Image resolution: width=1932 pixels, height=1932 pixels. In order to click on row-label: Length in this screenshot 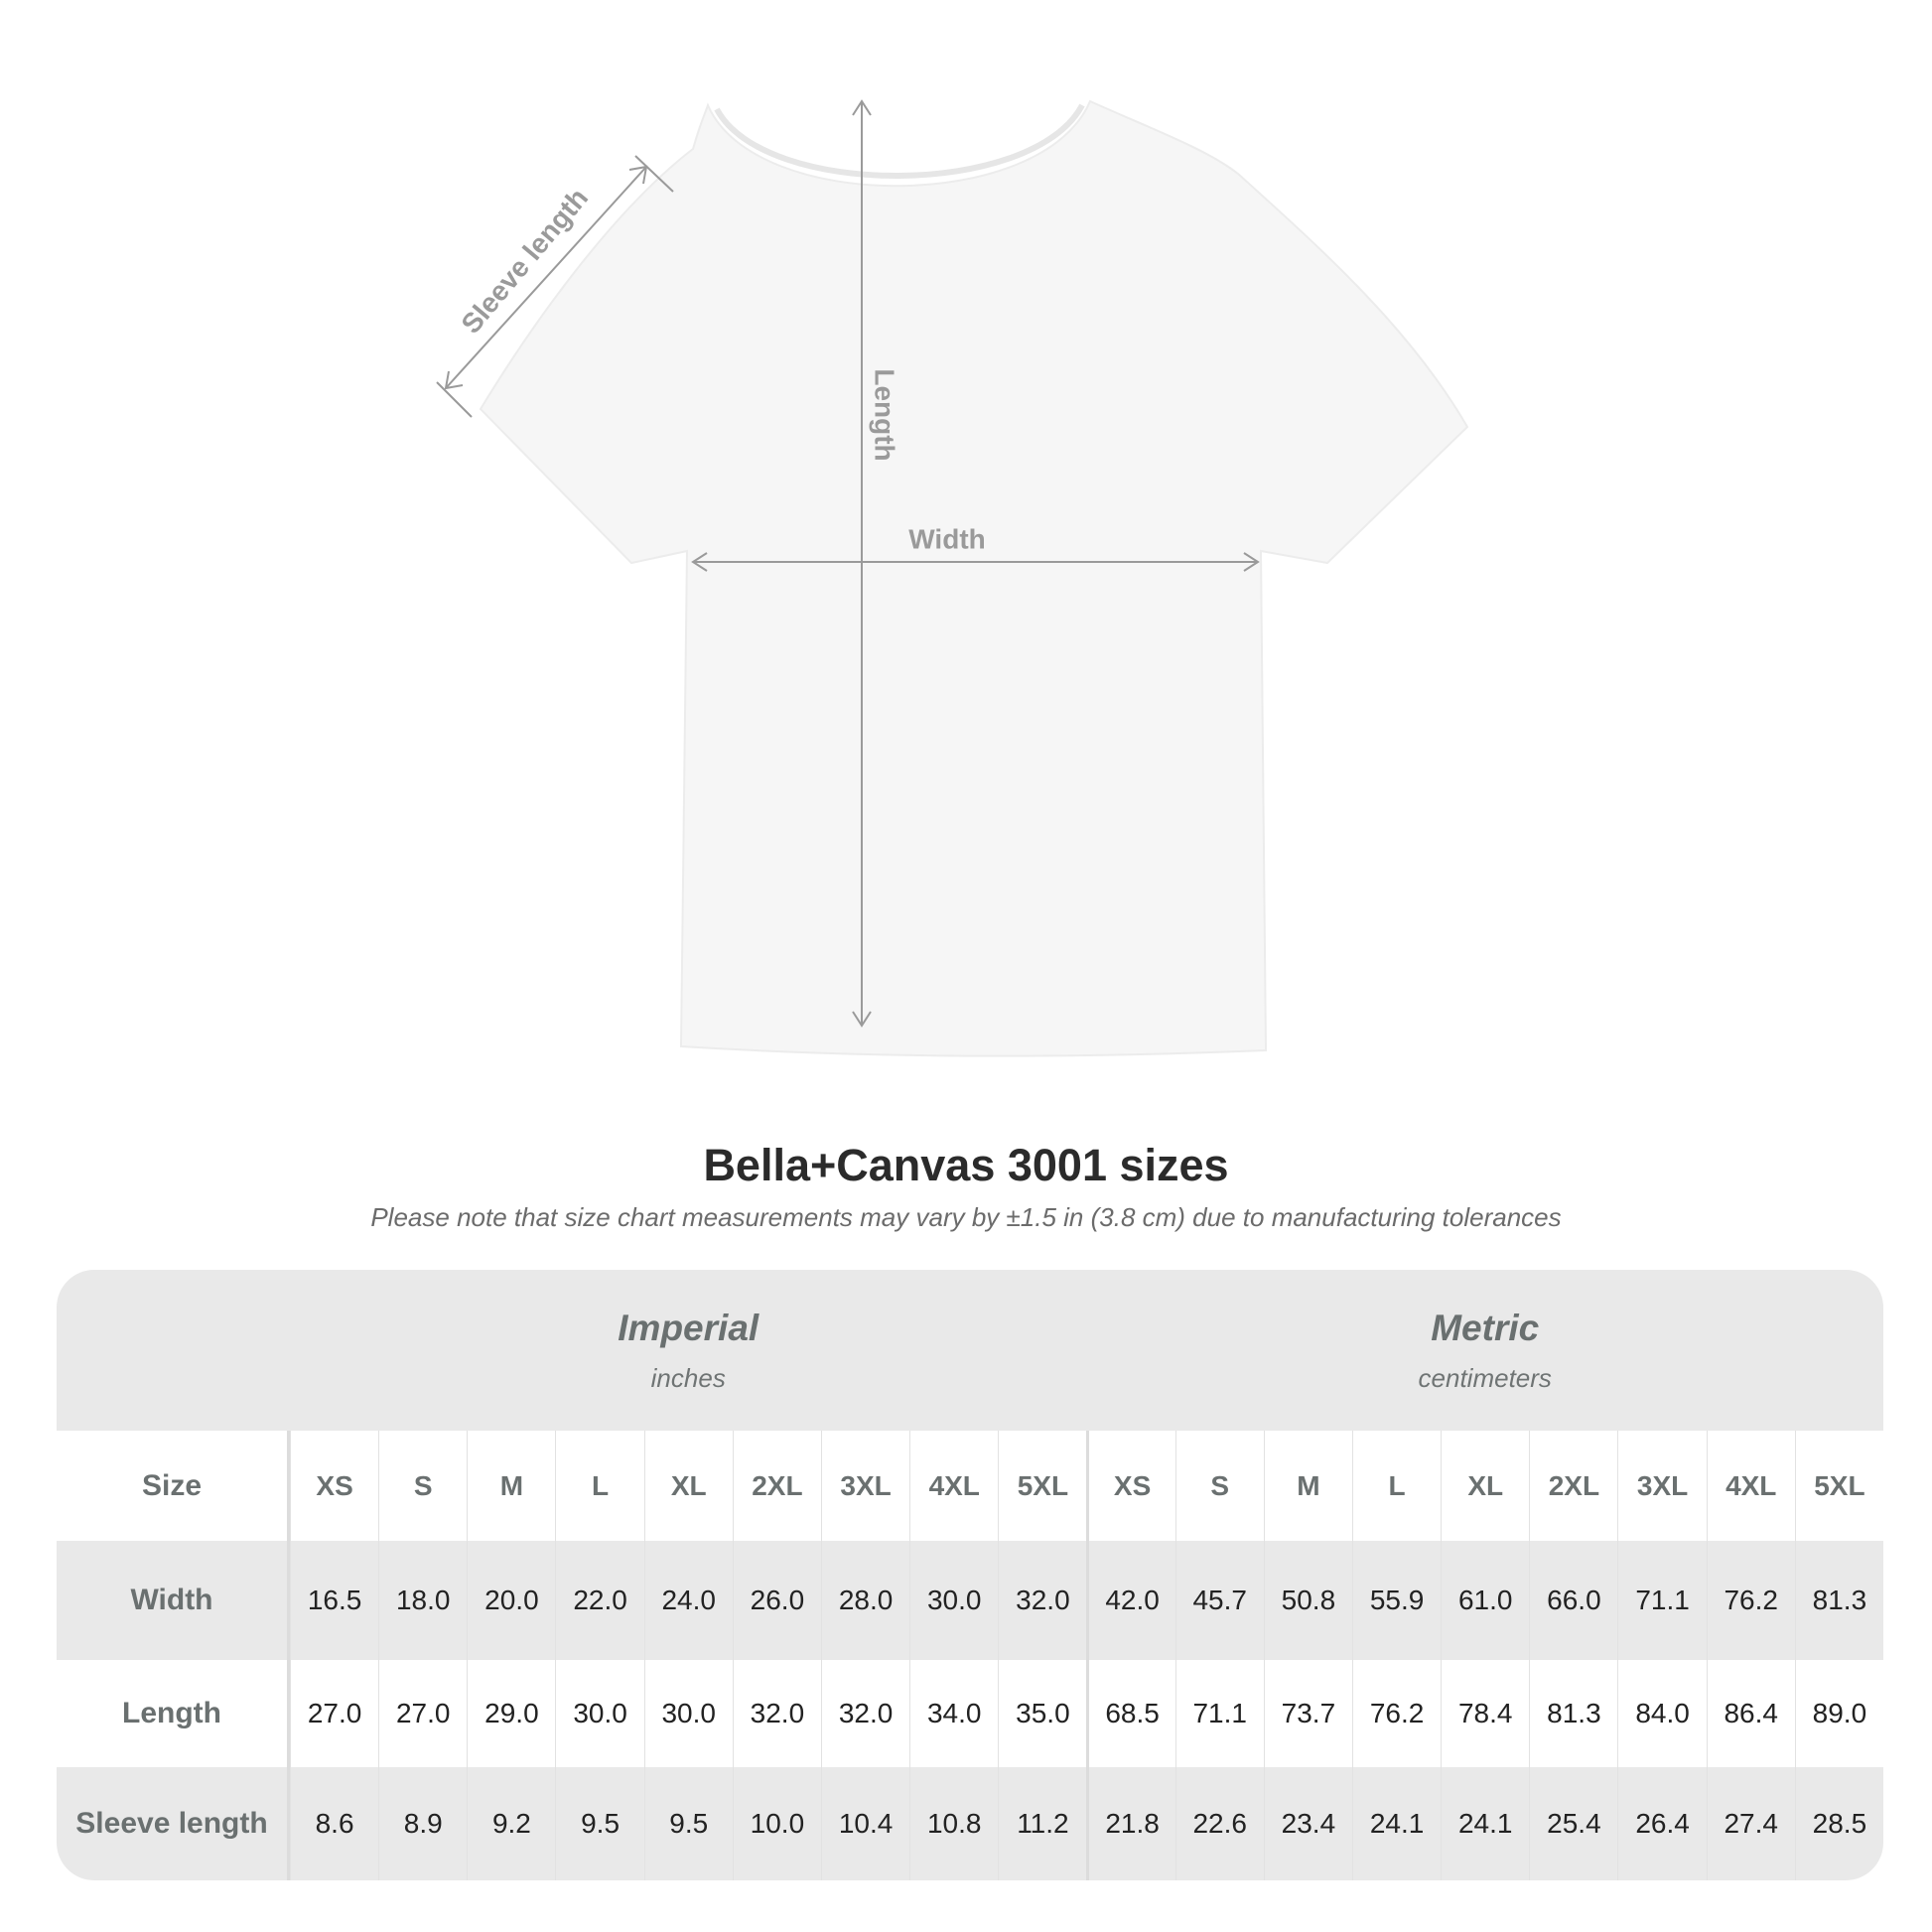, I will do `click(173, 1714)`.